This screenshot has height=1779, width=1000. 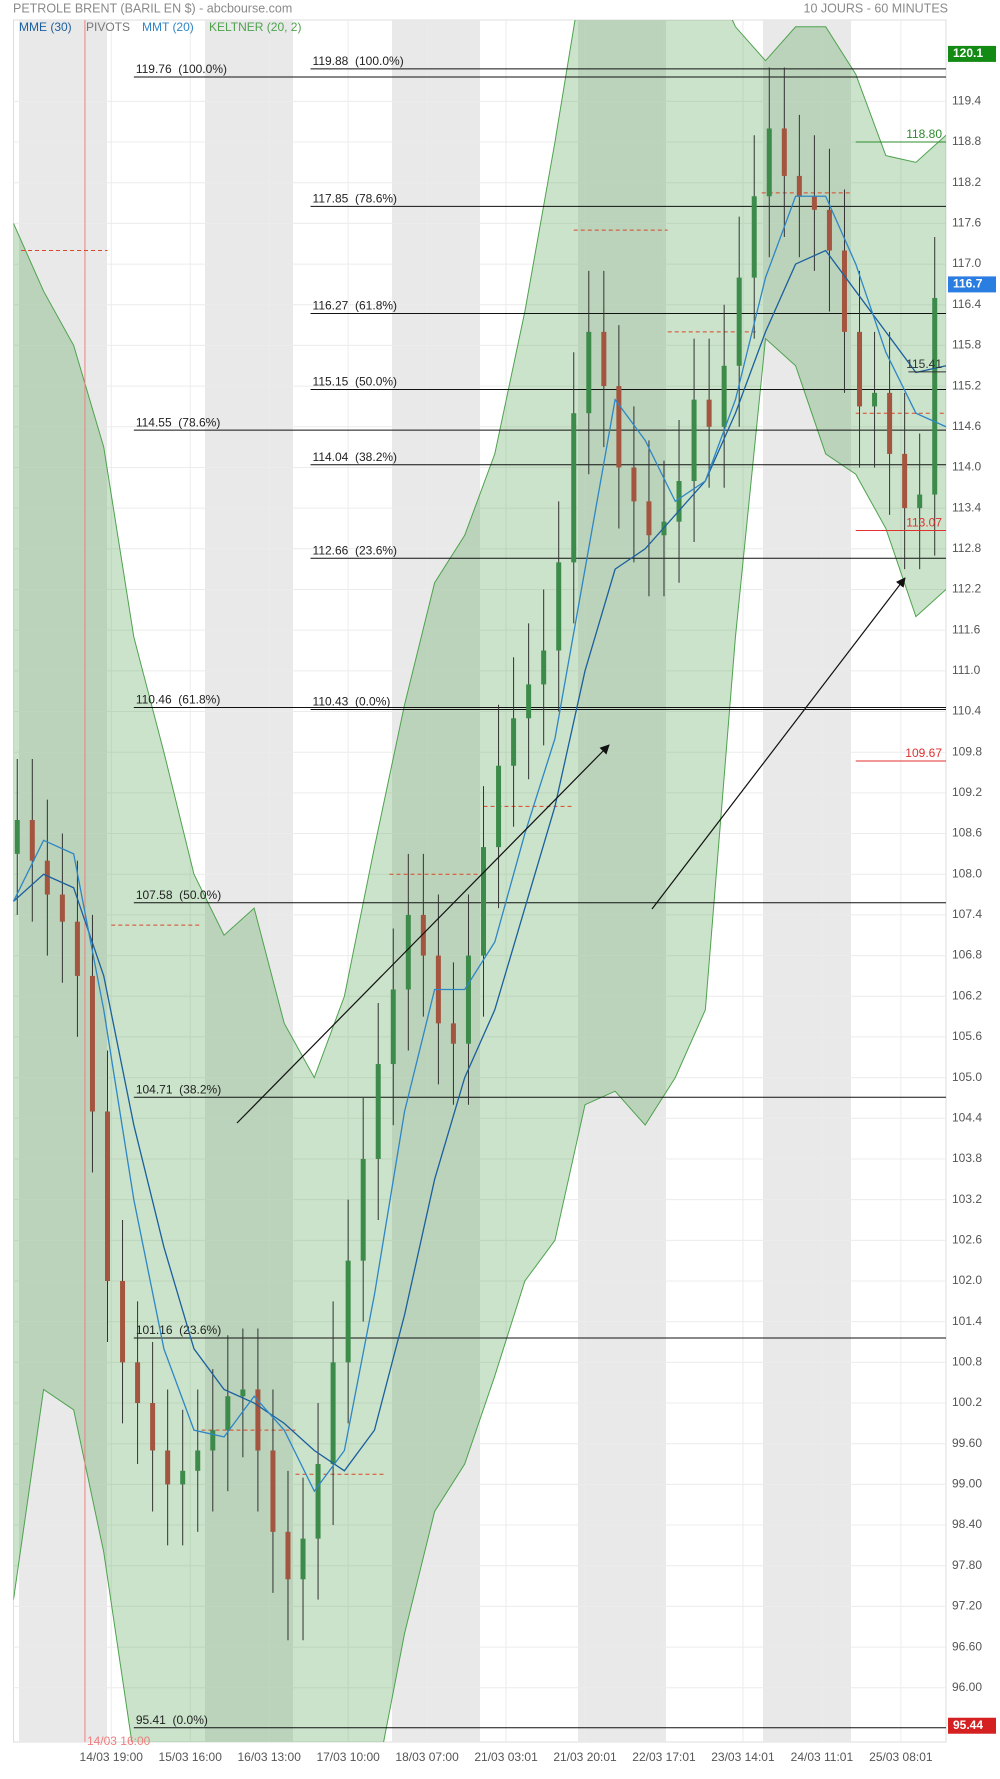 What do you see at coordinates (191, 1757) in the screenshot?
I see `x-tick-label: 15/03 16:00` at bounding box center [191, 1757].